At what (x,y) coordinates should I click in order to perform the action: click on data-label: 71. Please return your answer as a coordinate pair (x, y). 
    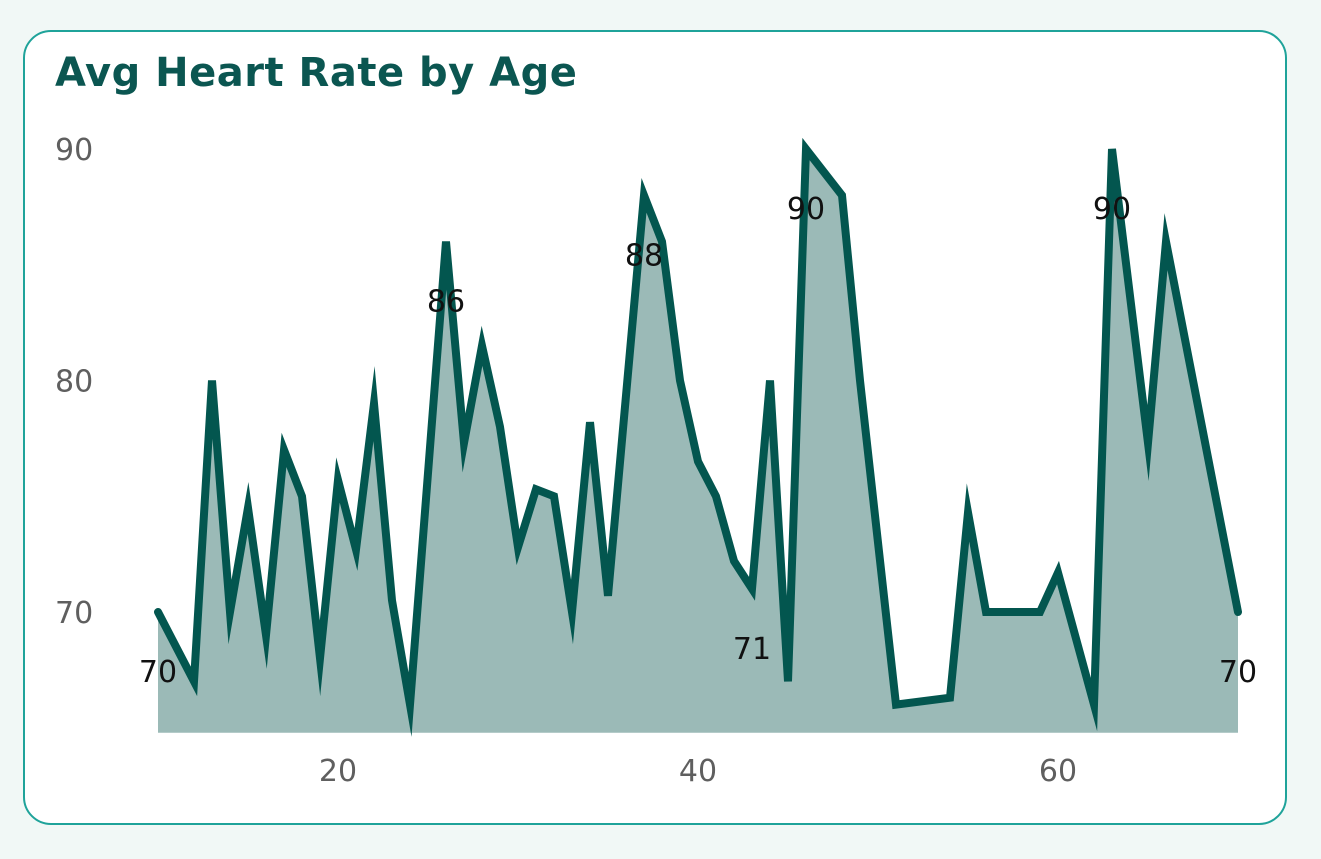
    Looking at the image, I should click on (752, 649).